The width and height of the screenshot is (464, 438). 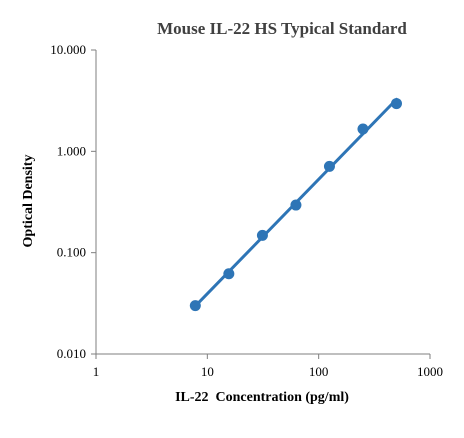 I want to click on x-axis-label: IL-22 Concentration (pg/ml), so click(x=262, y=397).